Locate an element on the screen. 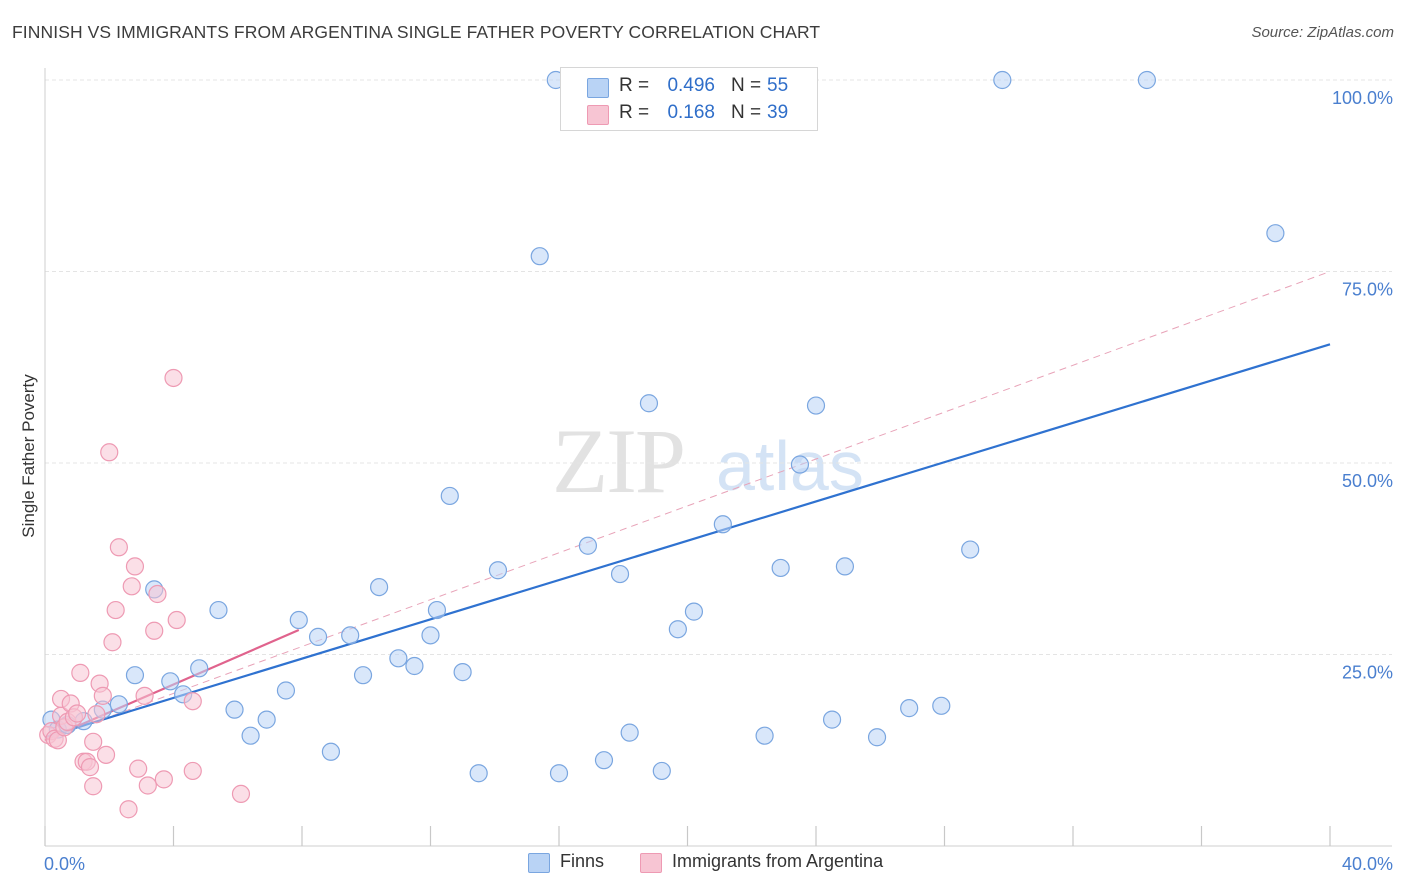 The width and height of the screenshot is (1406, 892). y-tick-label: 50.0% is located at coordinates (1367, 481).